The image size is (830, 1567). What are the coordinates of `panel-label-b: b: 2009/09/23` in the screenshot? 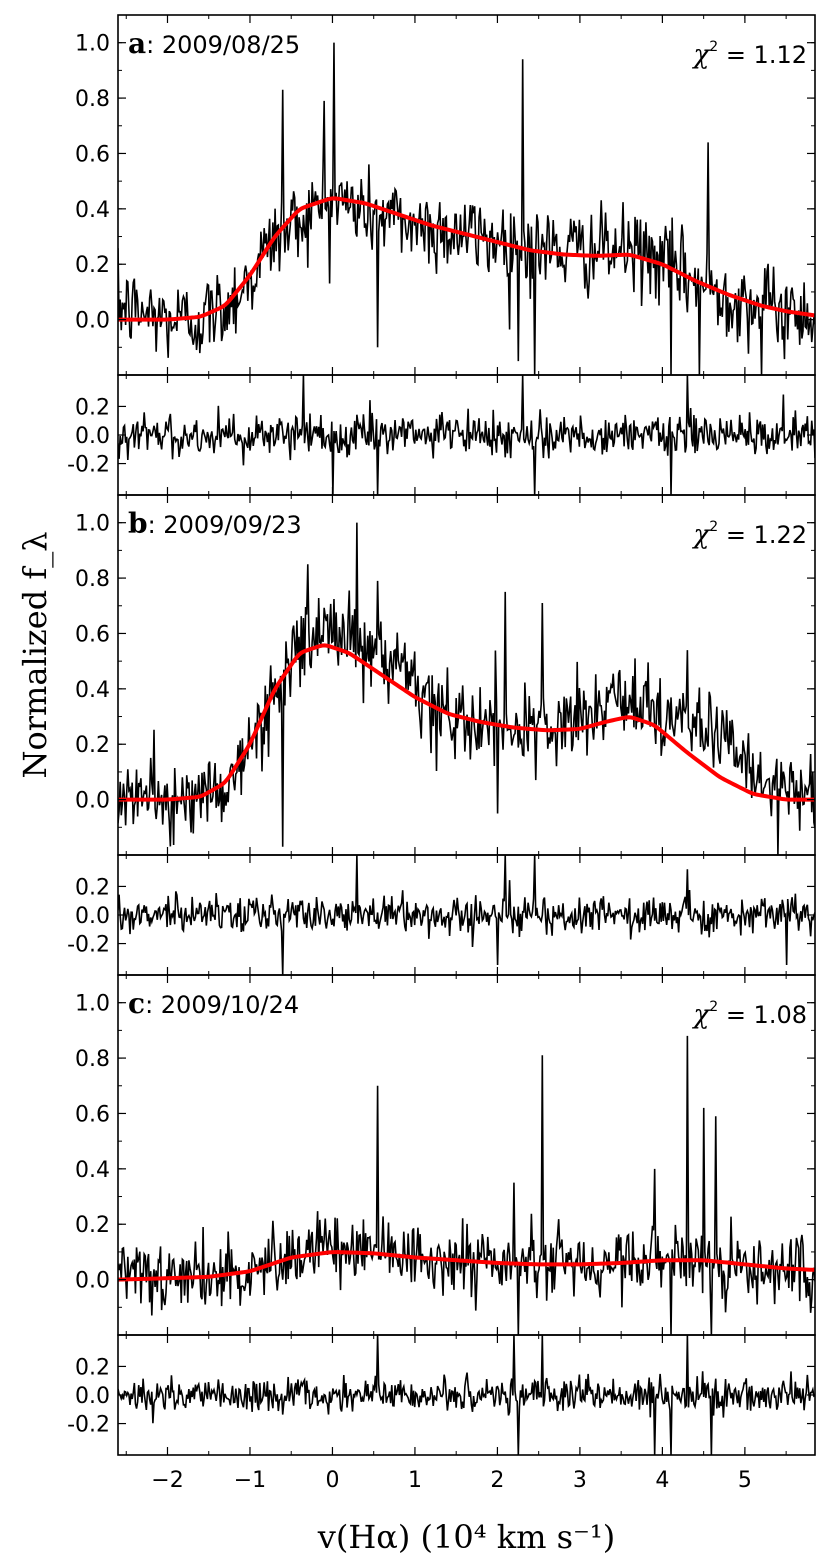 It's located at (215, 523).